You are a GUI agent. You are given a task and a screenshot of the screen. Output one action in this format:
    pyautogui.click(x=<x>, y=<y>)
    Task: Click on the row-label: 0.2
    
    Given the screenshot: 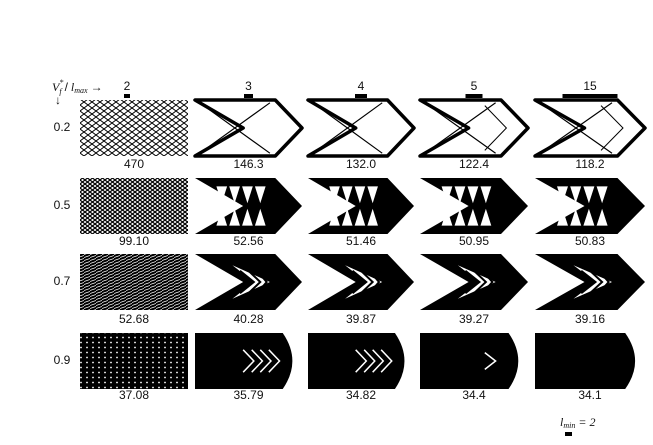 What is the action you would take?
    pyautogui.click(x=62, y=127)
    